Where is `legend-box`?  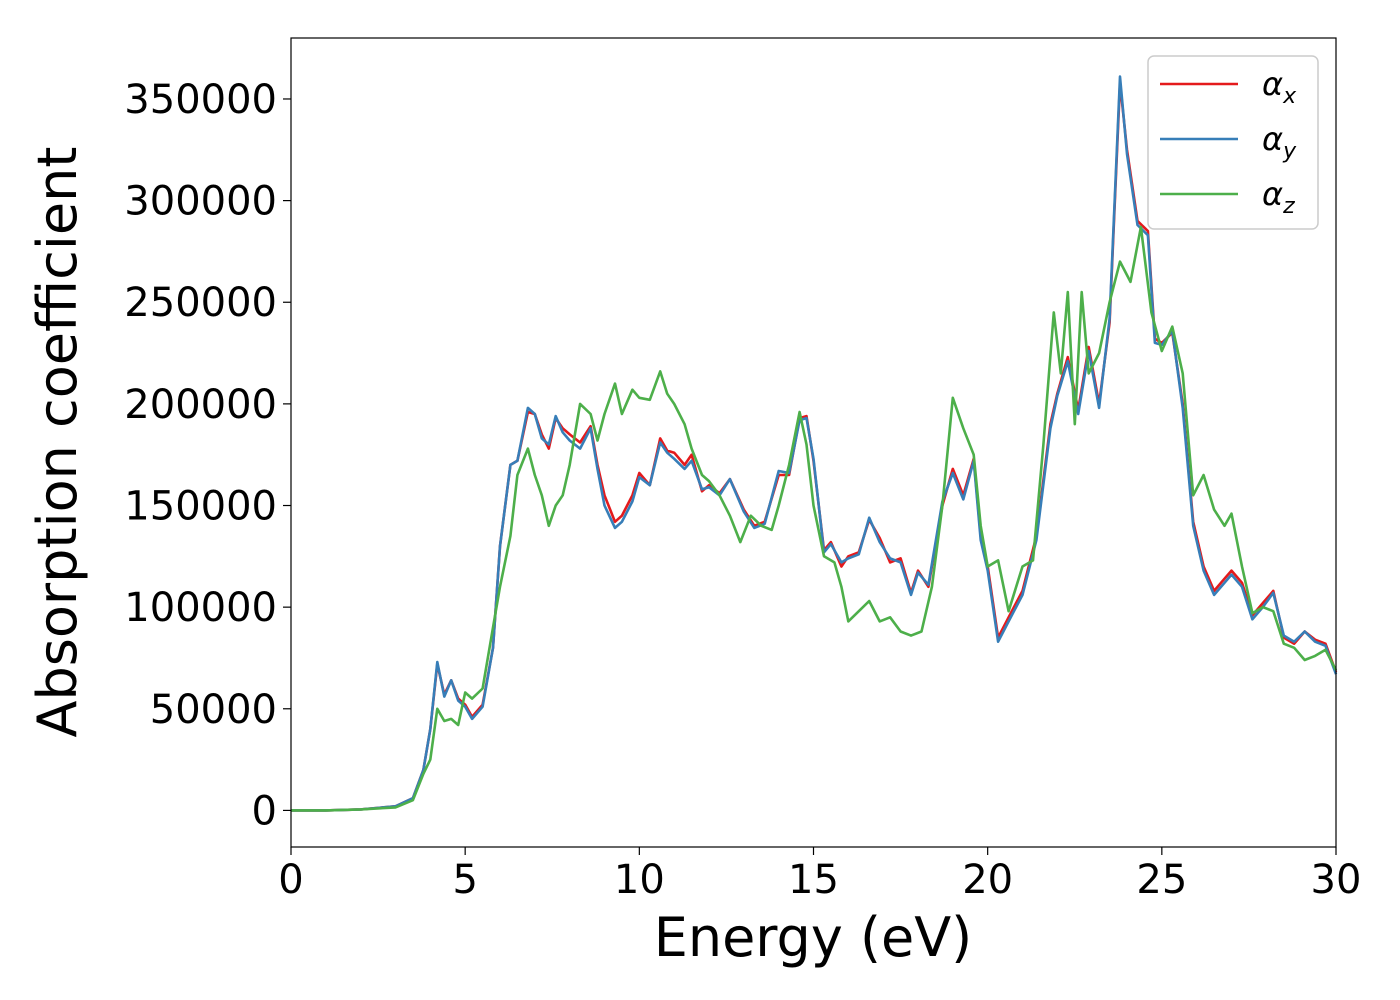 legend-box is located at coordinates (1233, 142).